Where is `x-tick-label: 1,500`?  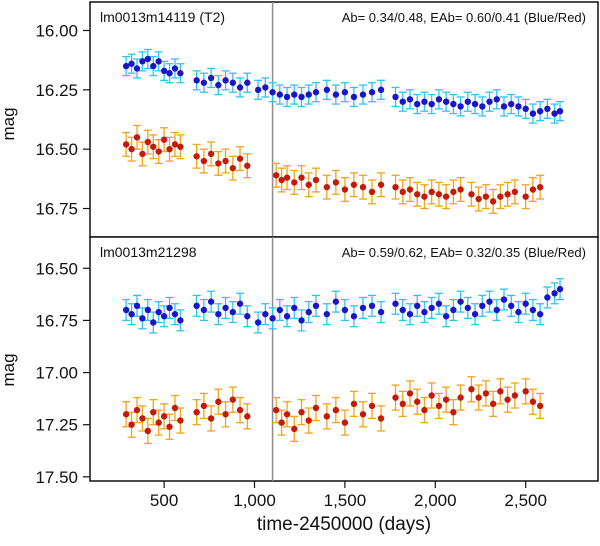
x-tick-label: 1,500 is located at coordinates (345, 500).